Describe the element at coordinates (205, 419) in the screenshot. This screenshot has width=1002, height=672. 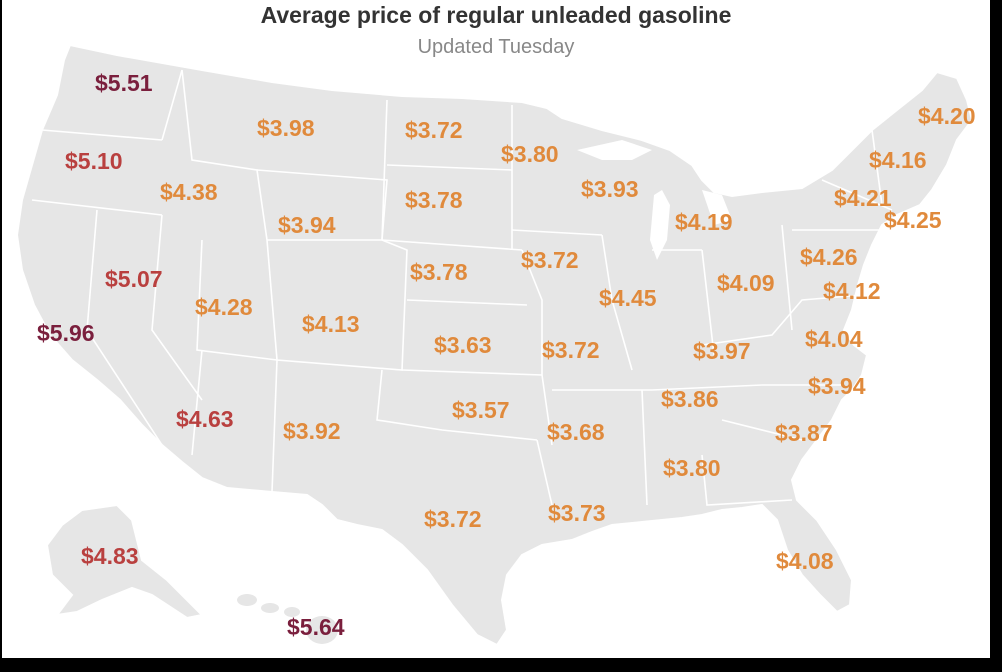
I see `price-az: $4.63` at that location.